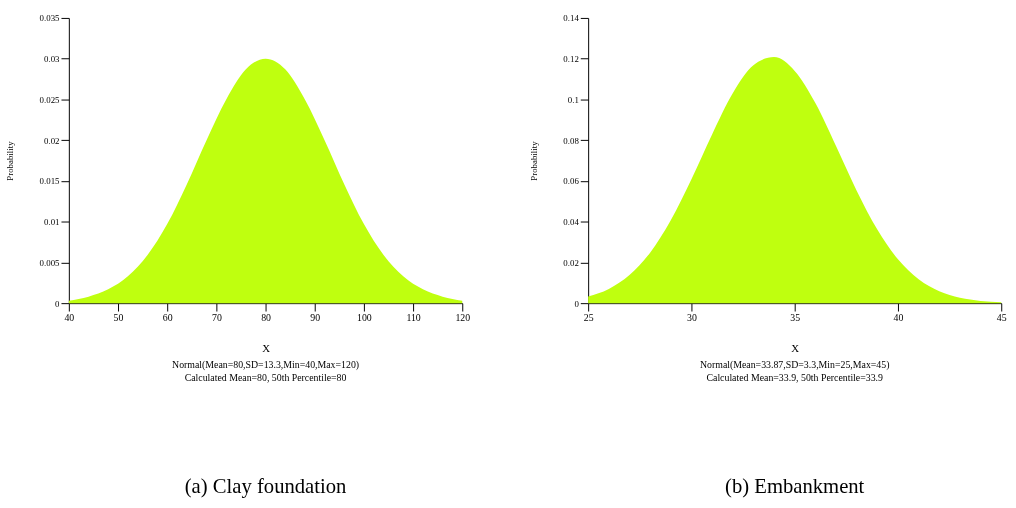 The height and width of the screenshot is (508, 1016). What do you see at coordinates (52, 222) in the screenshot?
I see `y-tick-label: 0.01` at bounding box center [52, 222].